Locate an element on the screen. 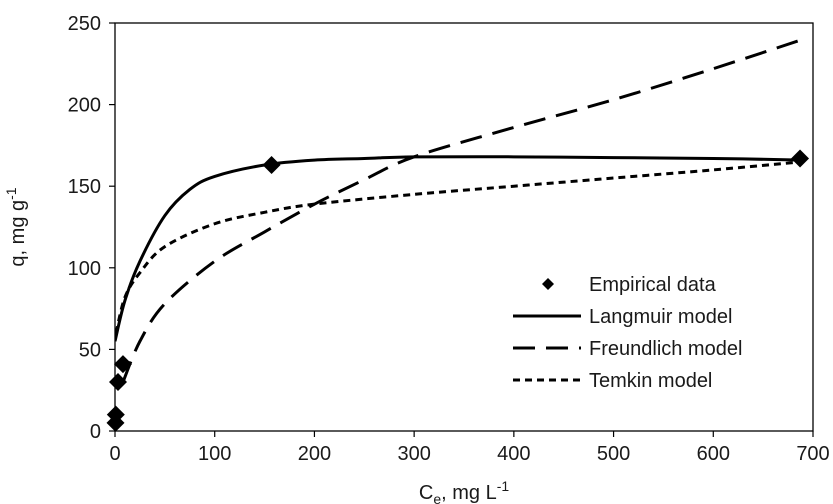 The width and height of the screenshot is (833, 504). y-tick-label: 200 is located at coordinates (84, 106).